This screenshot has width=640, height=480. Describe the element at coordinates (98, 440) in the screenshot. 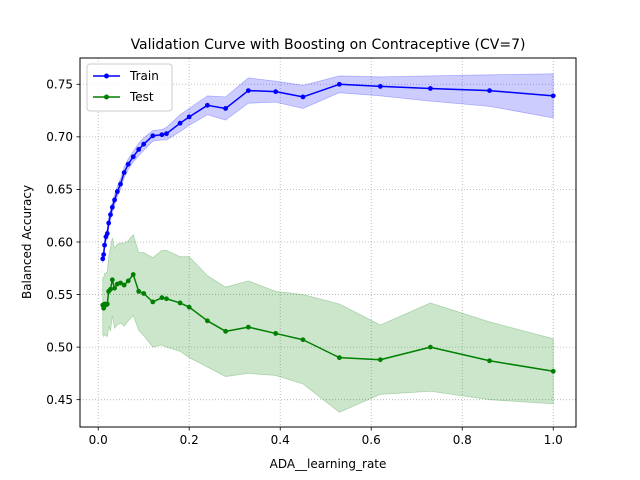

I see `x-tick-label: 0.0` at that location.